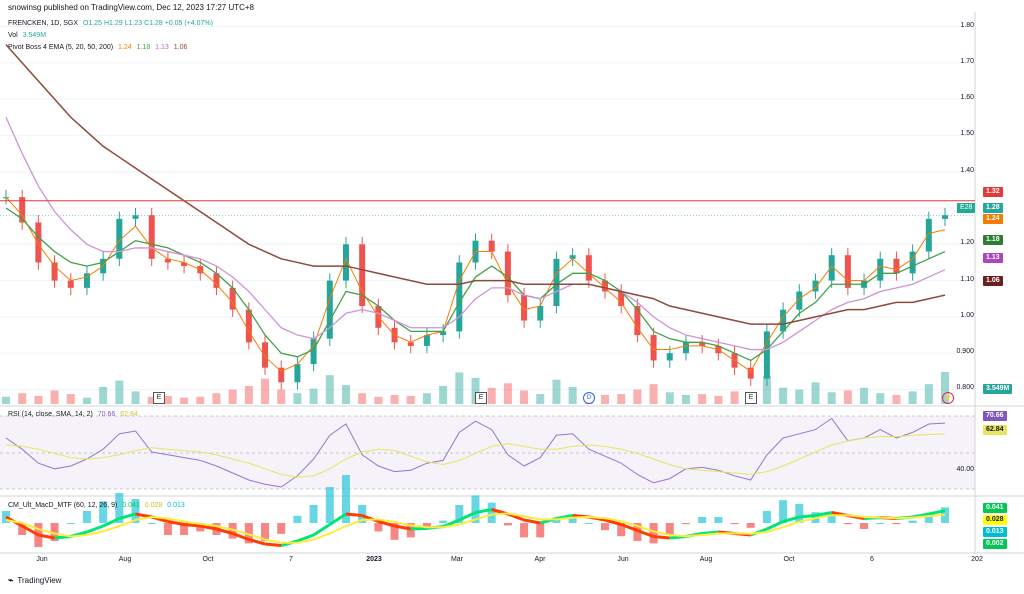 The width and height of the screenshot is (1024, 594). What do you see at coordinates (995, 508) in the screenshot?
I see `macd-tag-1: 0.041` at bounding box center [995, 508].